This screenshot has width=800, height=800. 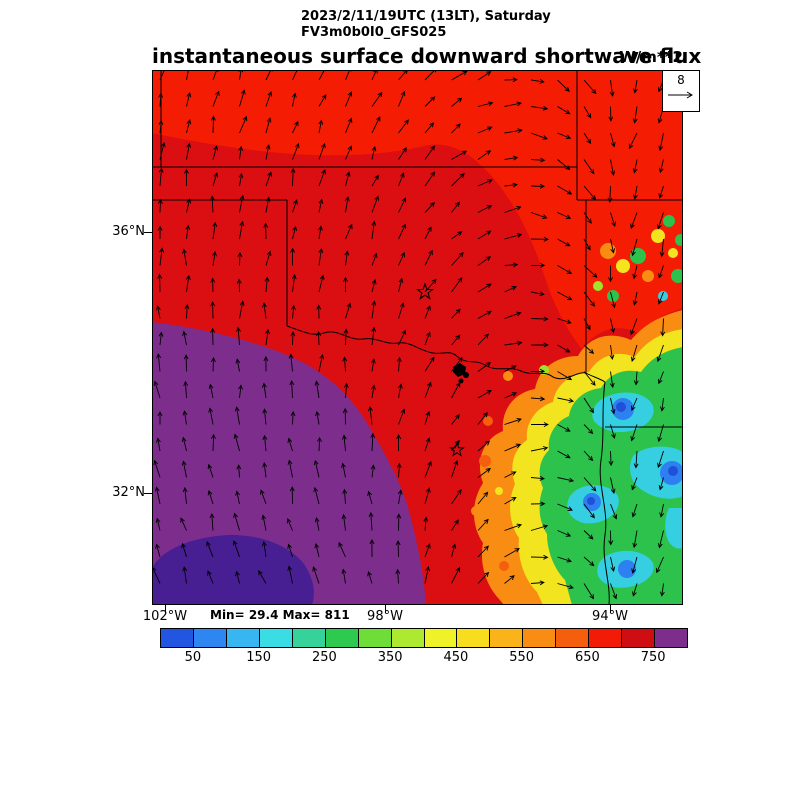 I want to click on city-star-marker, so click(x=457, y=449).